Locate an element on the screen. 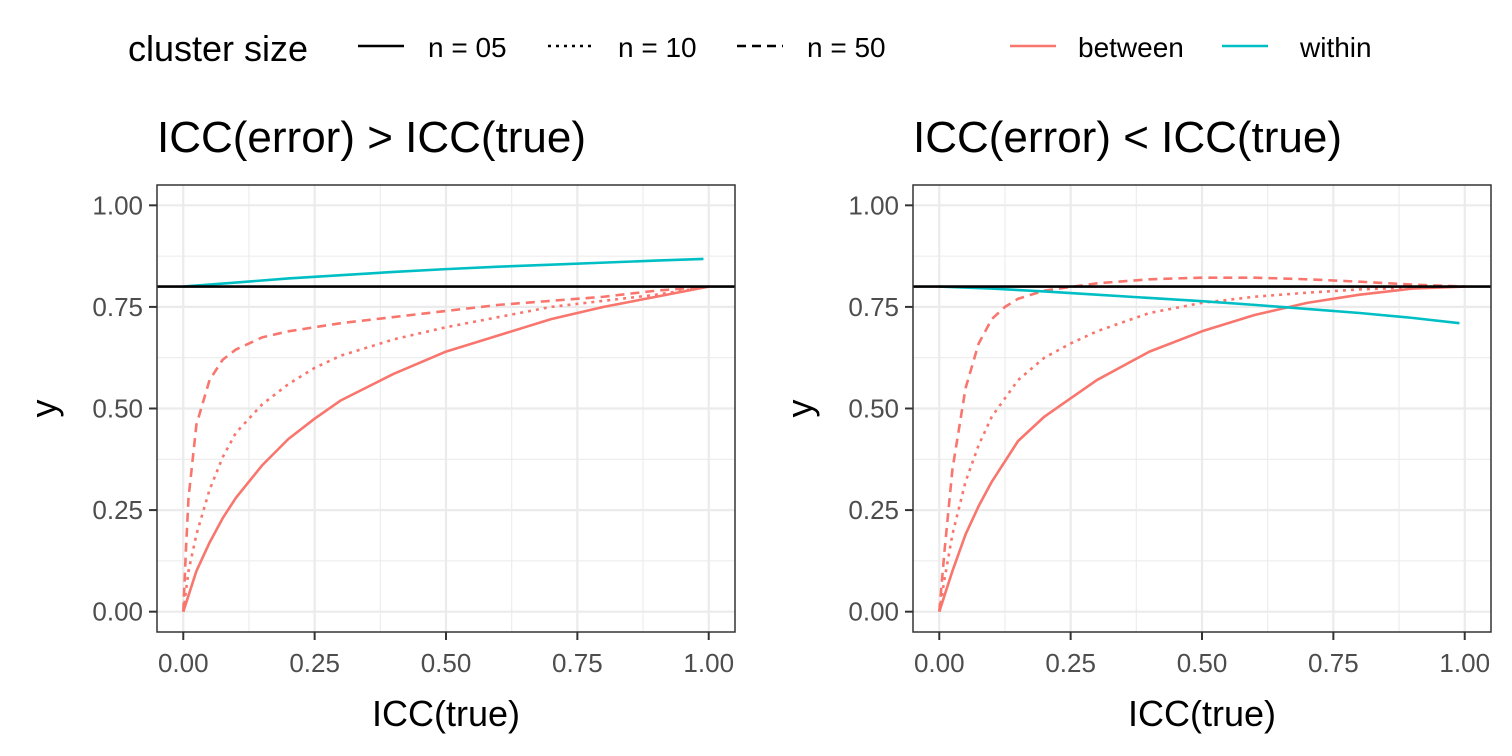 The height and width of the screenshot is (756, 1512). legend-title: cluster size is located at coordinates (218, 48).